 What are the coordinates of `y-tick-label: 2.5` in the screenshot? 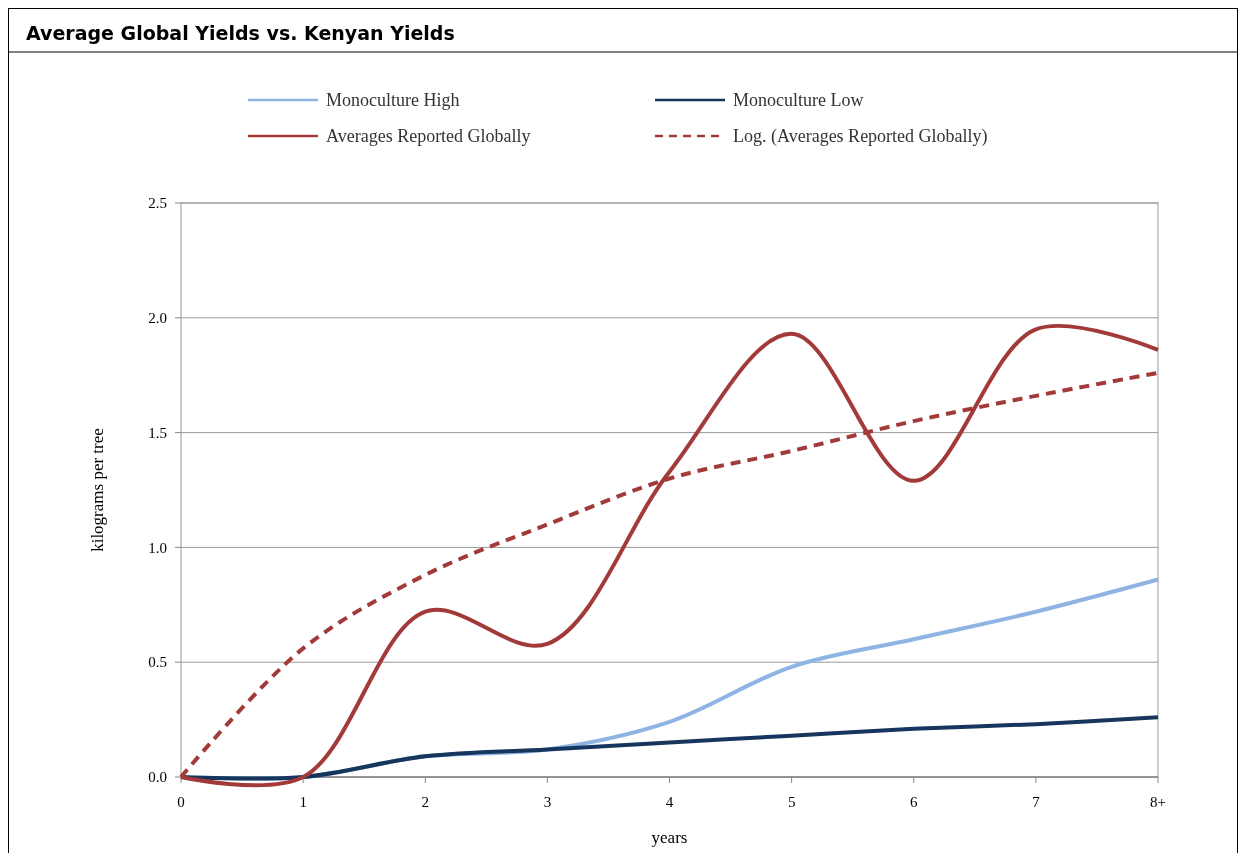 It's located at (157, 203).